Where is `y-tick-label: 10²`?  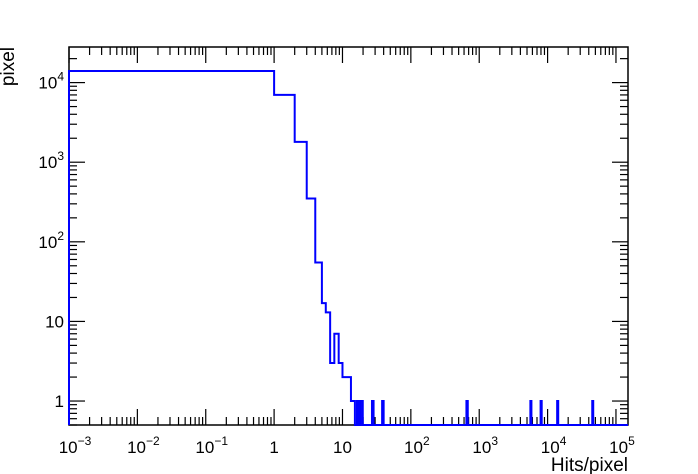
y-tick-label: 10² is located at coordinates (51, 240).